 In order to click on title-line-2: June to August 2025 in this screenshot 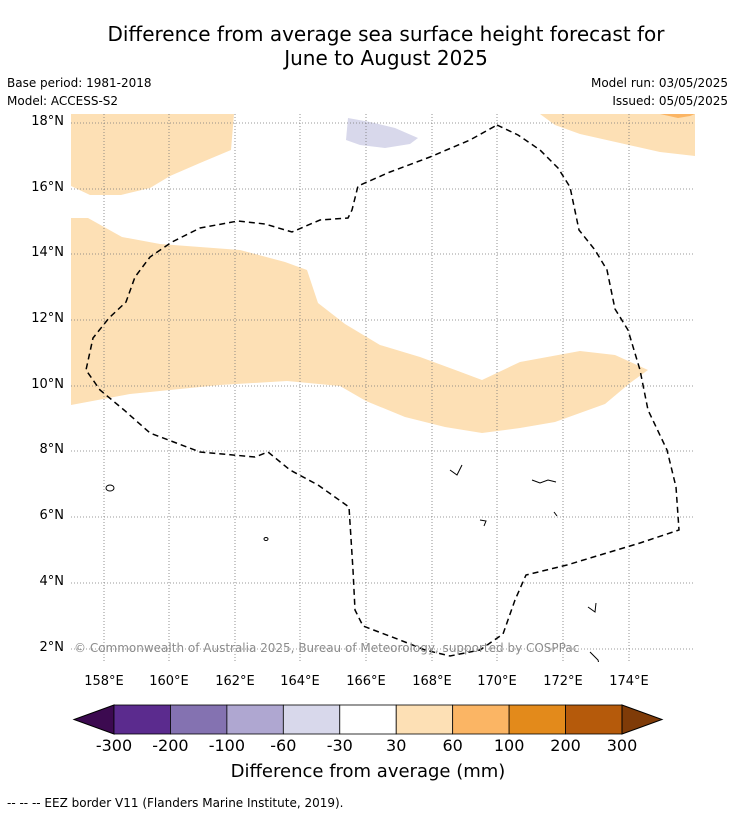, I will do `click(386, 58)`.